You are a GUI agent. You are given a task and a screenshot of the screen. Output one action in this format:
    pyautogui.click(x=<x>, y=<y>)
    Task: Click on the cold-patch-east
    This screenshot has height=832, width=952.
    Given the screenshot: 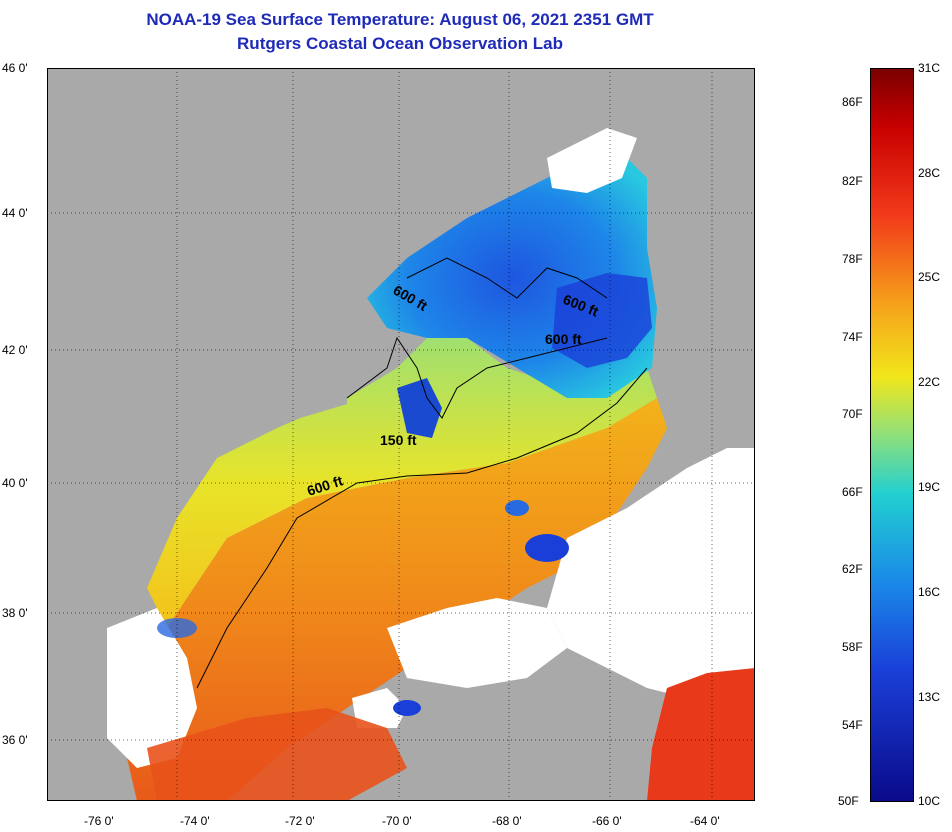 What is the action you would take?
    pyautogui.click(x=602, y=320)
    